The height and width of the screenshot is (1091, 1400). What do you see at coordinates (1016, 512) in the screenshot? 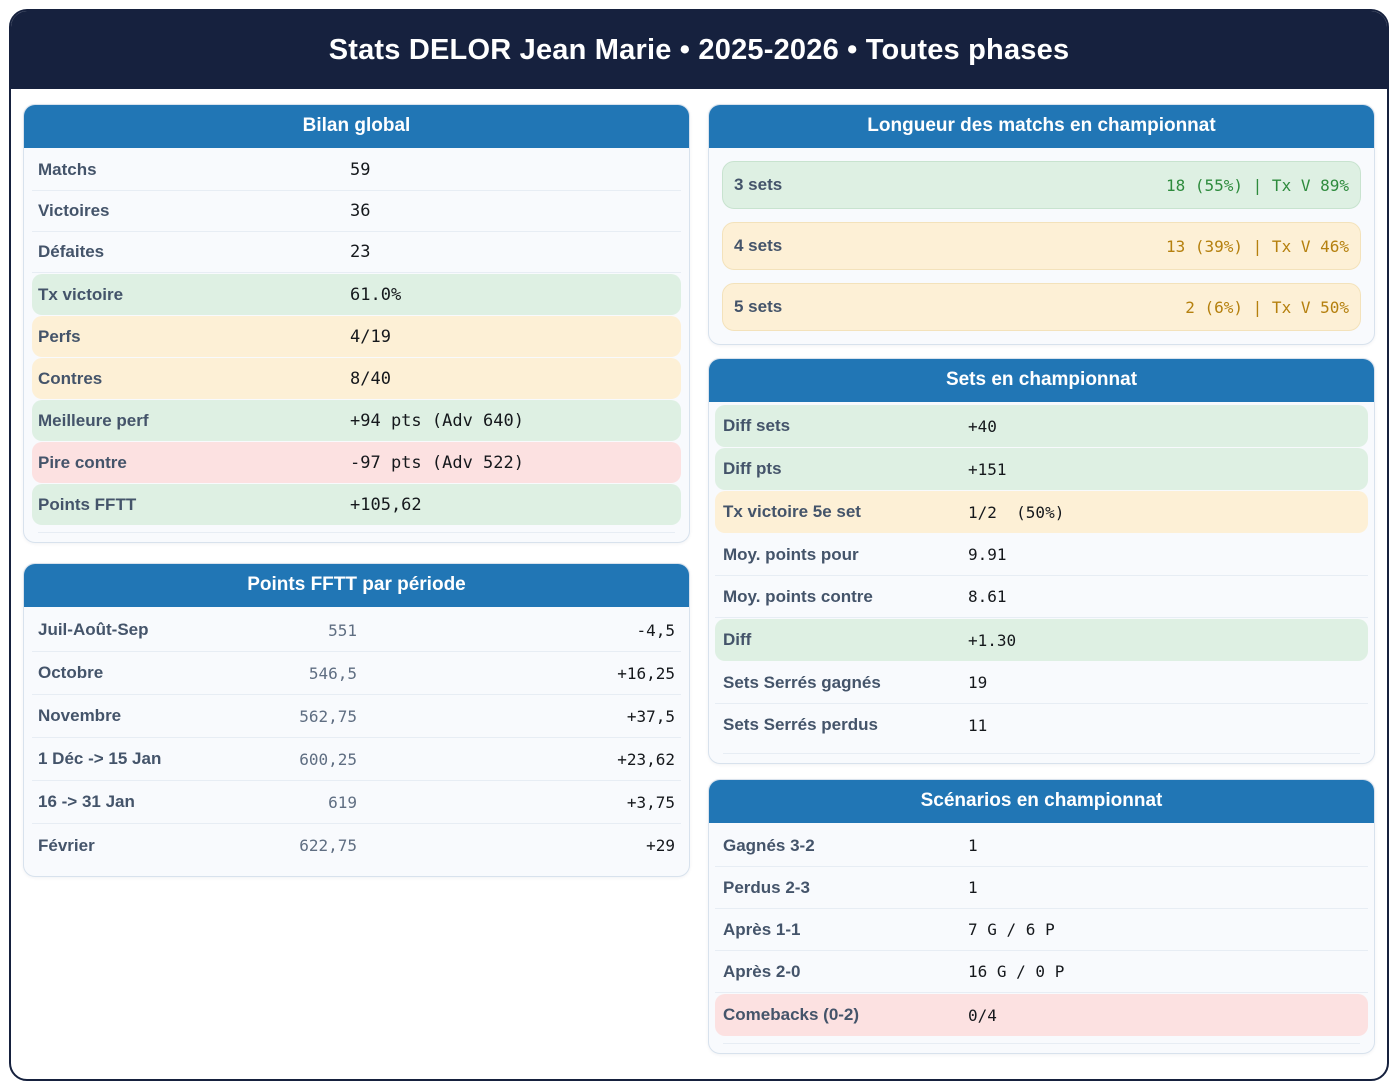
I see `stat-value: 1/2 (50%)` at bounding box center [1016, 512].